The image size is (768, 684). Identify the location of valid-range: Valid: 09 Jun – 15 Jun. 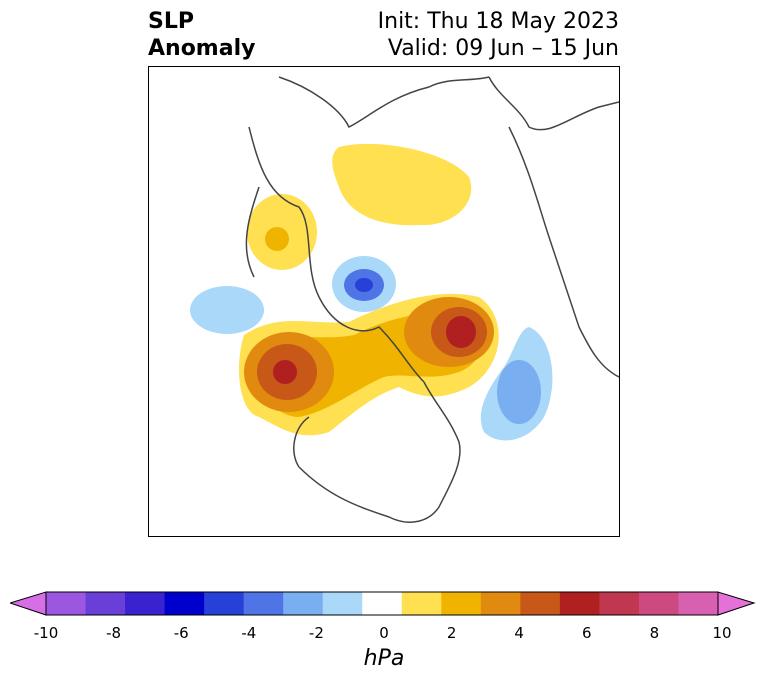
(503, 48).